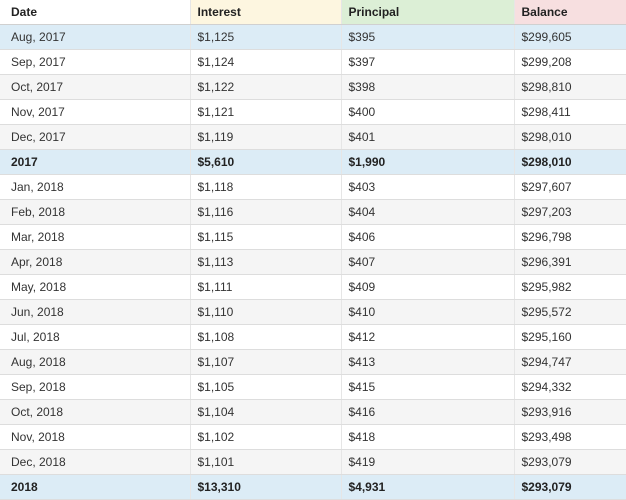 The height and width of the screenshot is (500, 626). I want to click on principal-cell: $4,931, so click(427, 487).